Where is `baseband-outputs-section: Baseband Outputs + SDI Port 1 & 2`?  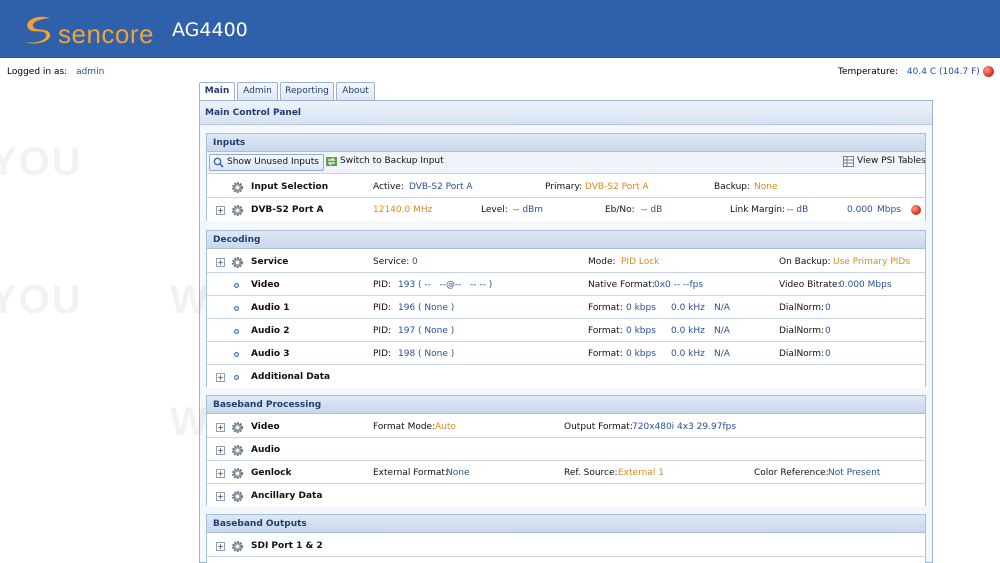
baseband-outputs-section: Baseband Outputs + SDI Port 1 & 2 is located at coordinates (566, 538).